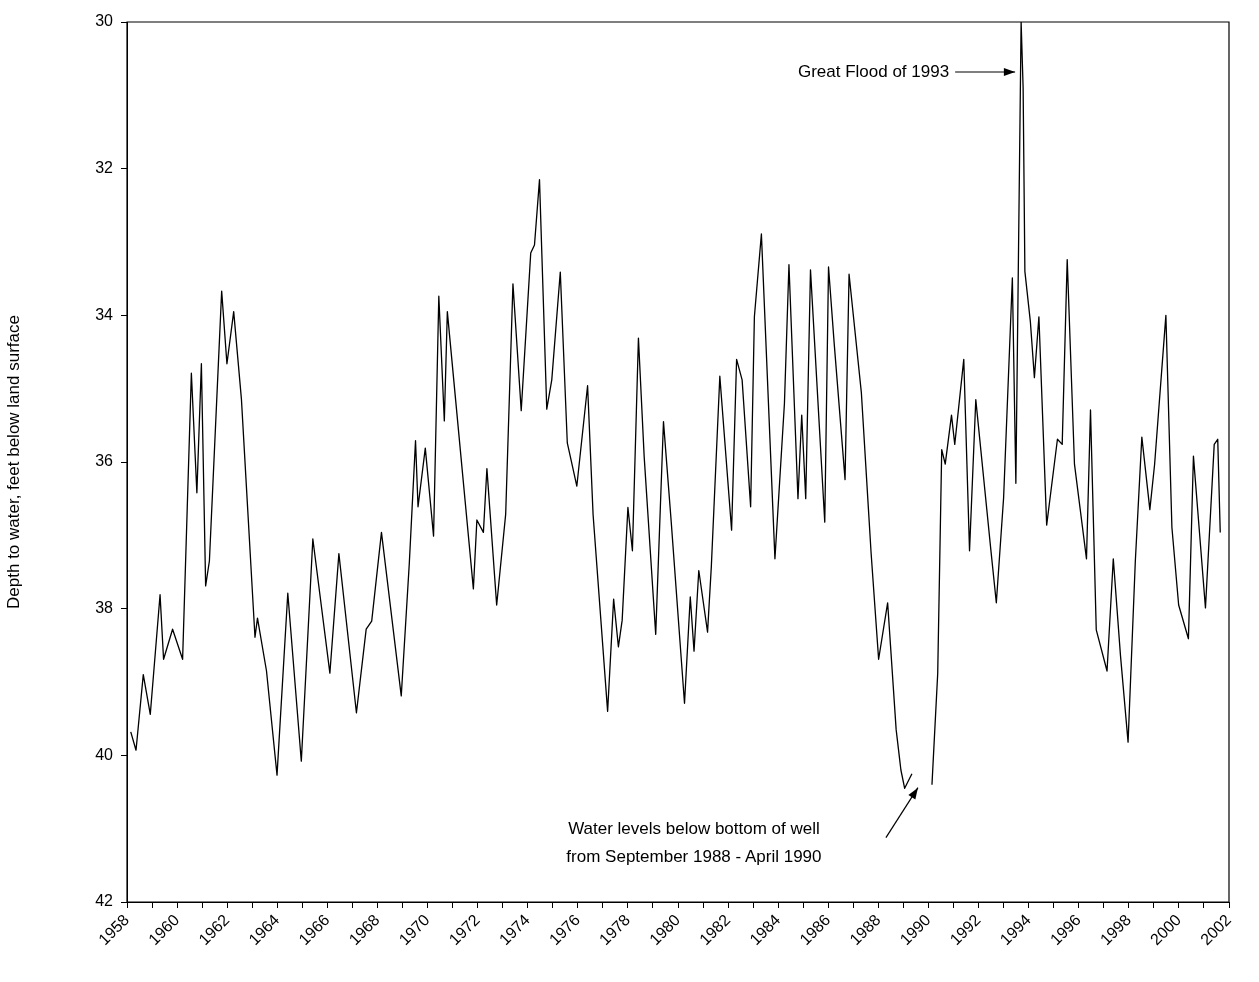 The width and height of the screenshot is (1259, 982). What do you see at coordinates (694, 843) in the screenshot?
I see `annotation: Water levels below bottom of well from September 1988 - April 1990` at bounding box center [694, 843].